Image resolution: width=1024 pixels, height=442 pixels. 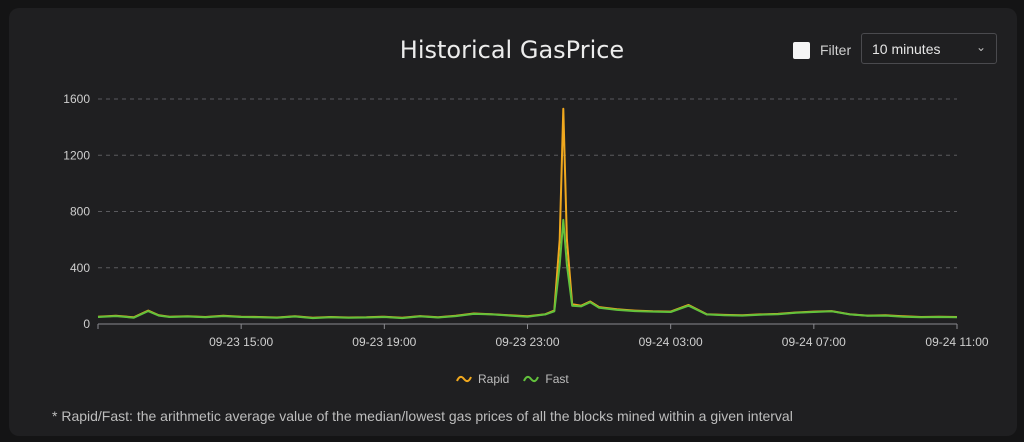 I want to click on y-tick-label: 1600, so click(x=76, y=99).